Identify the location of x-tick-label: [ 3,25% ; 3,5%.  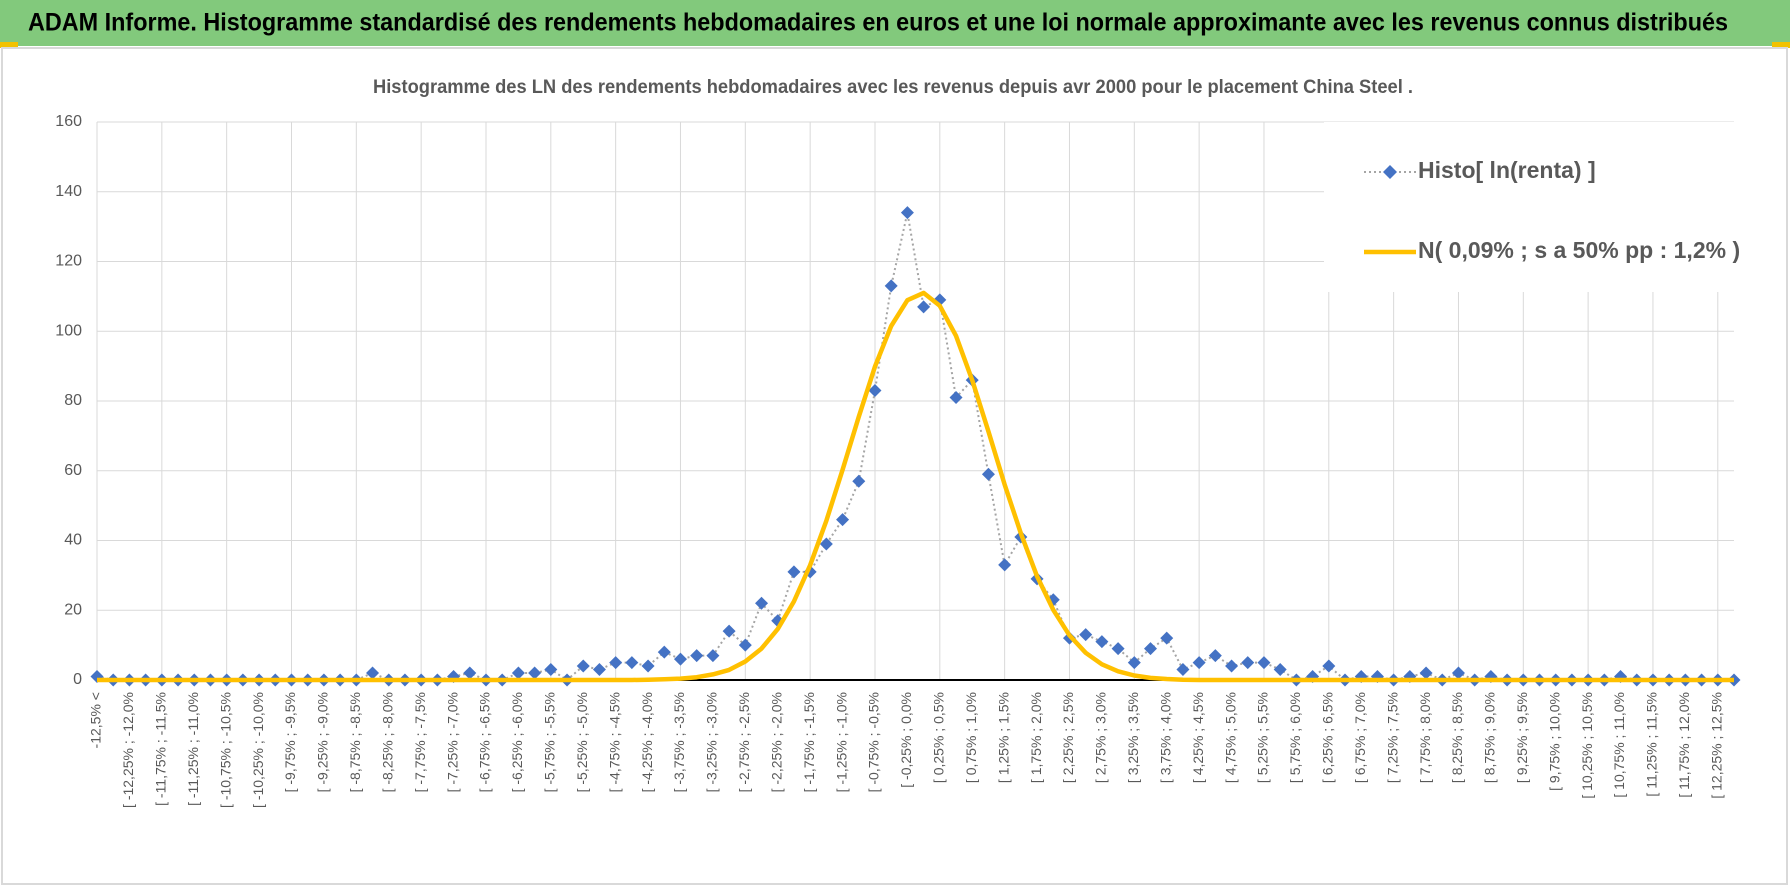
(1133, 737).